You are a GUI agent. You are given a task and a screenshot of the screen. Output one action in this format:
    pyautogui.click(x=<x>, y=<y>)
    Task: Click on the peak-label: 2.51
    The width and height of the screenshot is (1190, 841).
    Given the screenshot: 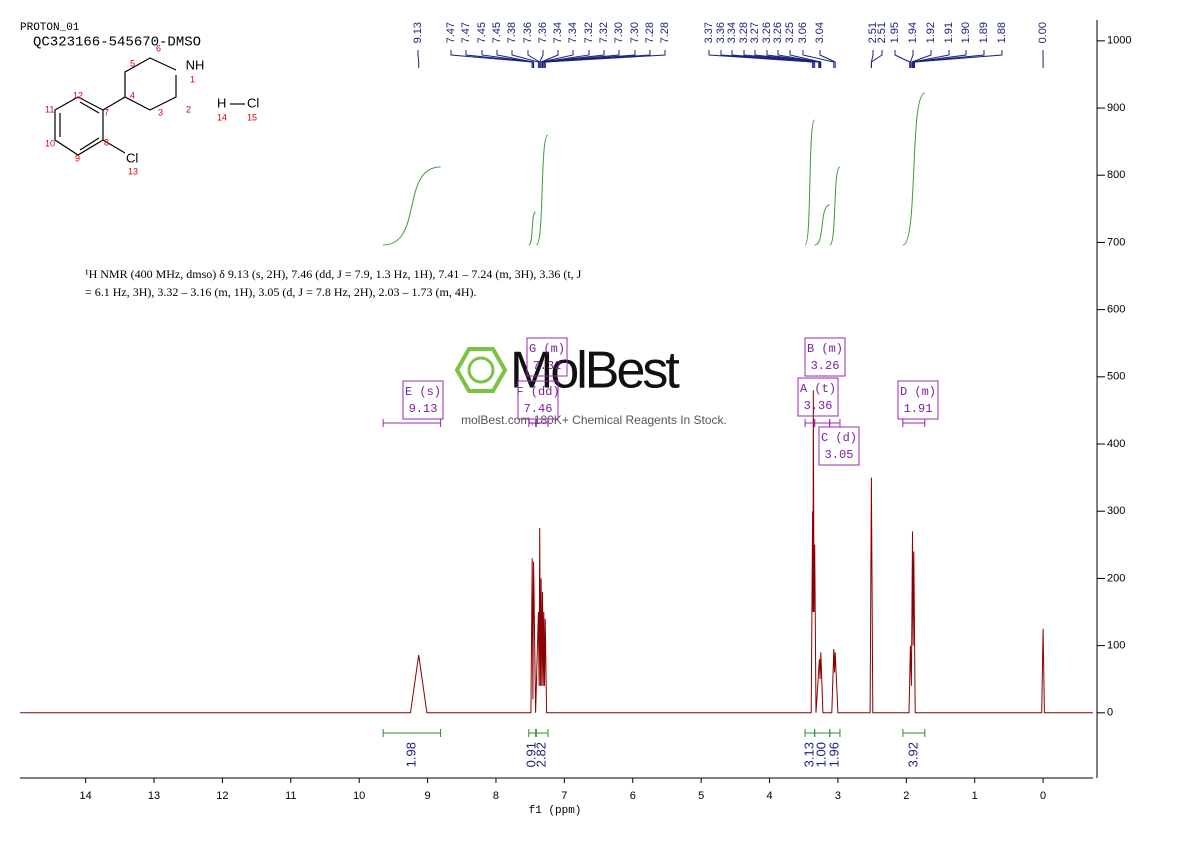 What is the action you would take?
    pyautogui.click(x=882, y=32)
    